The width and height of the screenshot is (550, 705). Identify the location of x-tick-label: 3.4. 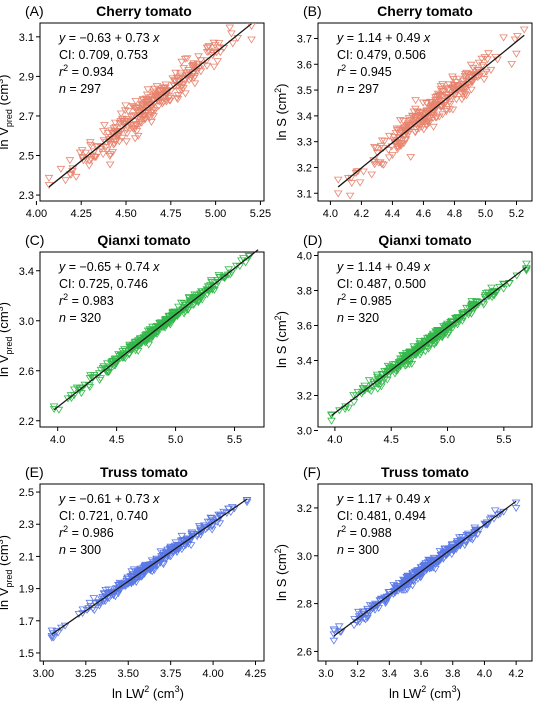
(389, 674).